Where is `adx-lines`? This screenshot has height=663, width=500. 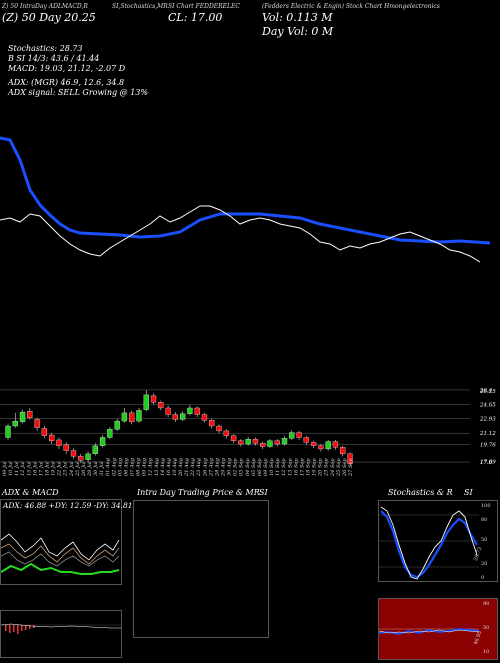
adx-lines is located at coordinates (60, 554).